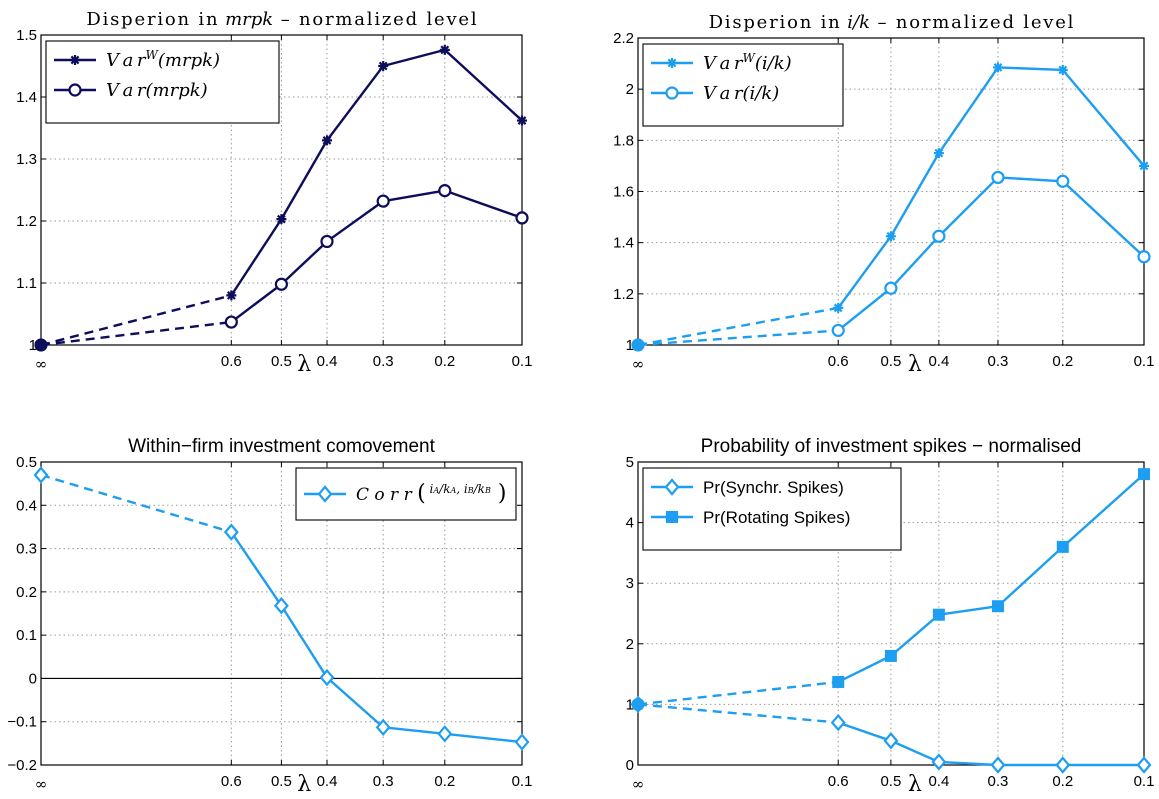 Image resolution: width=1159 pixels, height=799 pixels. I want to click on y-tick-label: 1.6, so click(623, 192).